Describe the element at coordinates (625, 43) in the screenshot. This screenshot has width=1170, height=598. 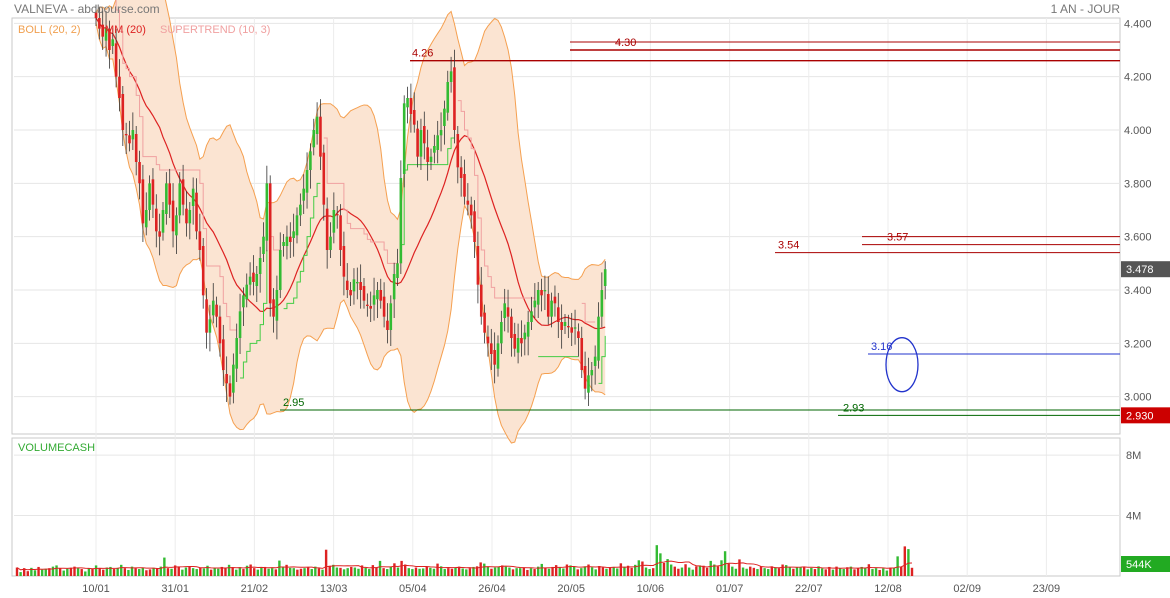
I see `level-label: 4.30` at that location.